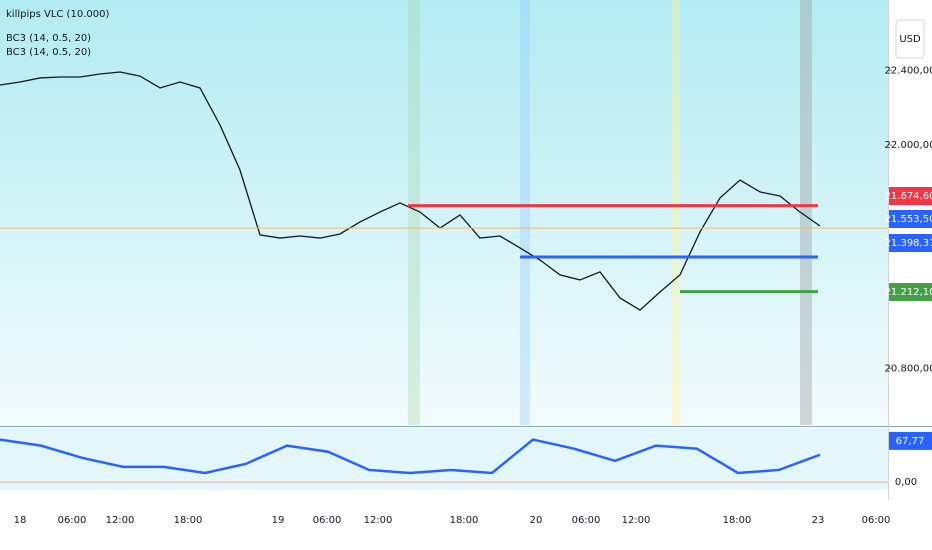 The width and height of the screenshot is (932, 550). I want to click on price-label: 21.553,50, so click(908, 219).